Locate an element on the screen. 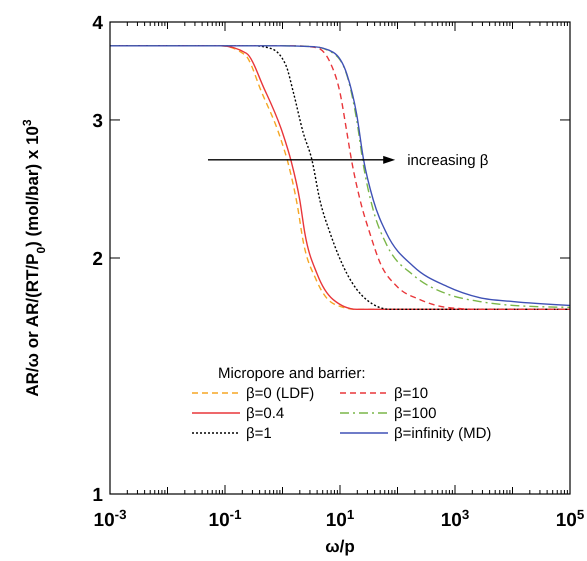 The width and height of the screenshot is (587, 561). legend-label: β=infinity (MD) is located at coordinates (443, 433).